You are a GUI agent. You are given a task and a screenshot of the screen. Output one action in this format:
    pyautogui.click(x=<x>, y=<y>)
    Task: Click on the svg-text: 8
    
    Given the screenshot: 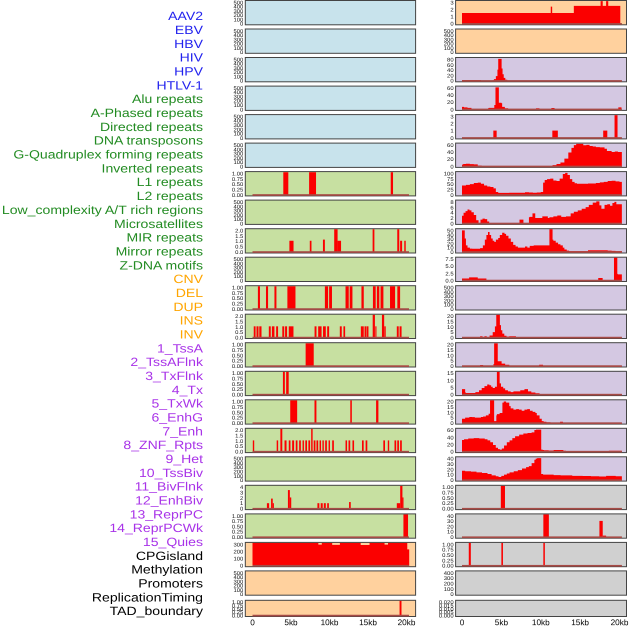 What is the action you would take?
    pyautogui.click(x=451, y=203)
    